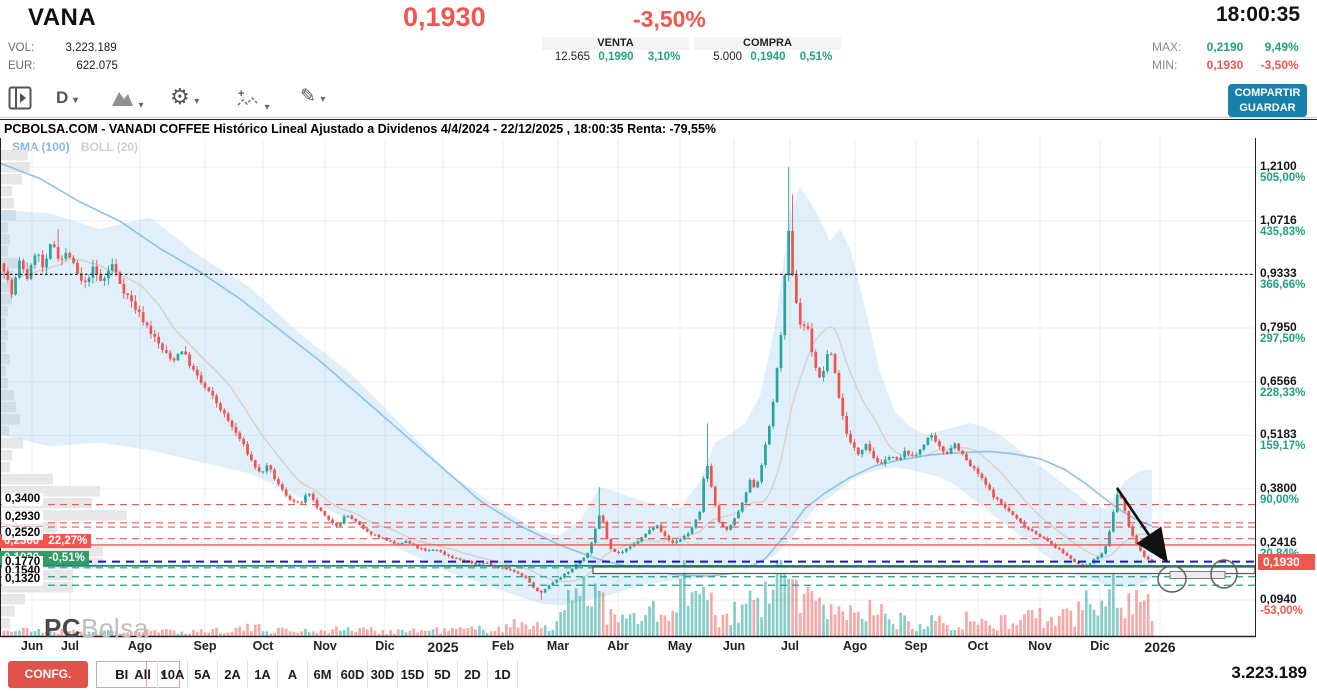  I want to click on range-button-All: All, so click(143, 674).